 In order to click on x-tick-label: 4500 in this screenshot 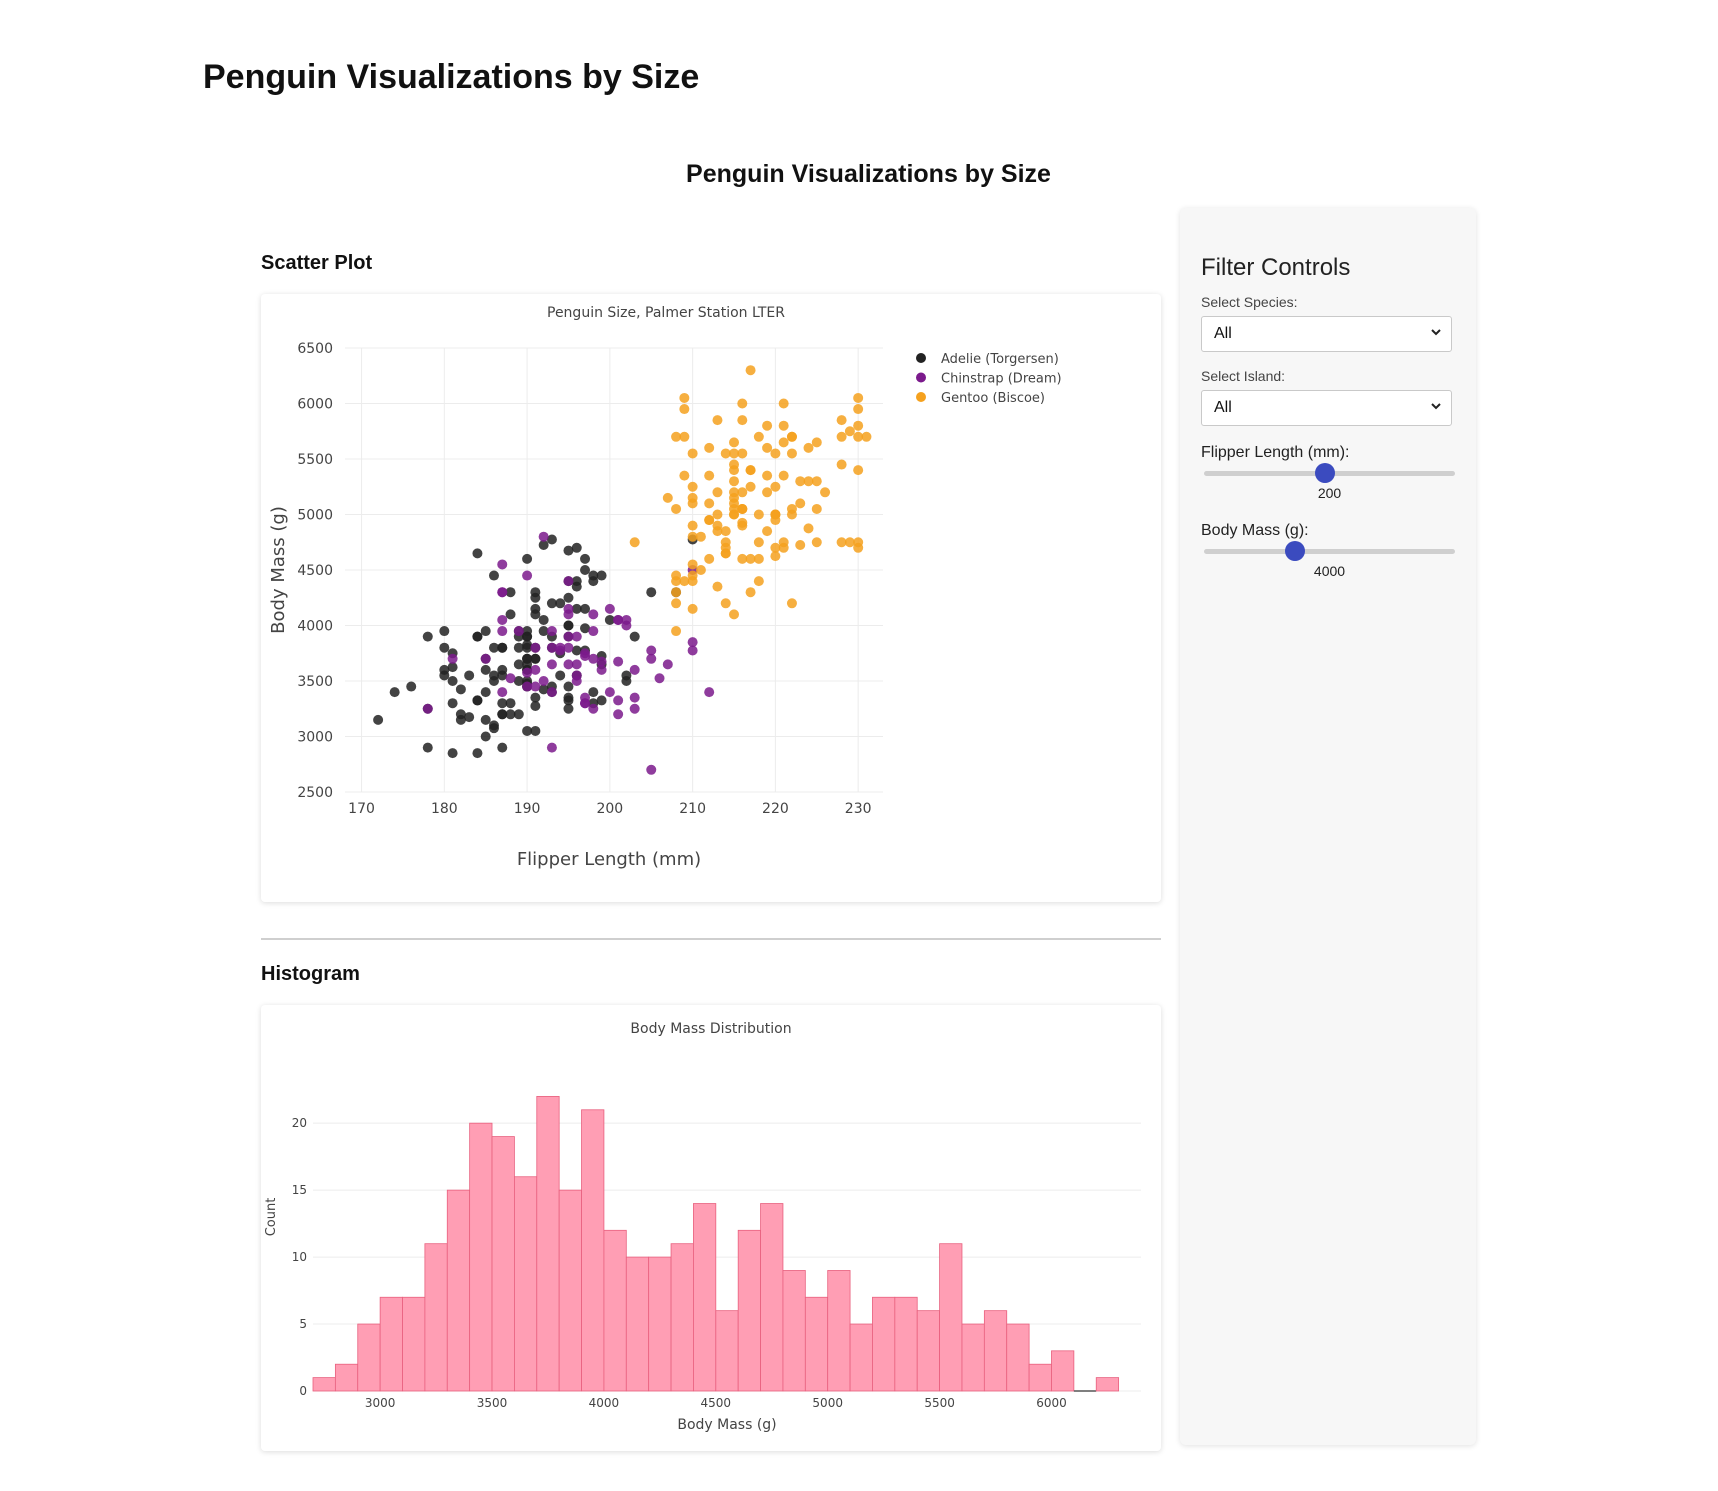, I will do `click(716, 1403)`.